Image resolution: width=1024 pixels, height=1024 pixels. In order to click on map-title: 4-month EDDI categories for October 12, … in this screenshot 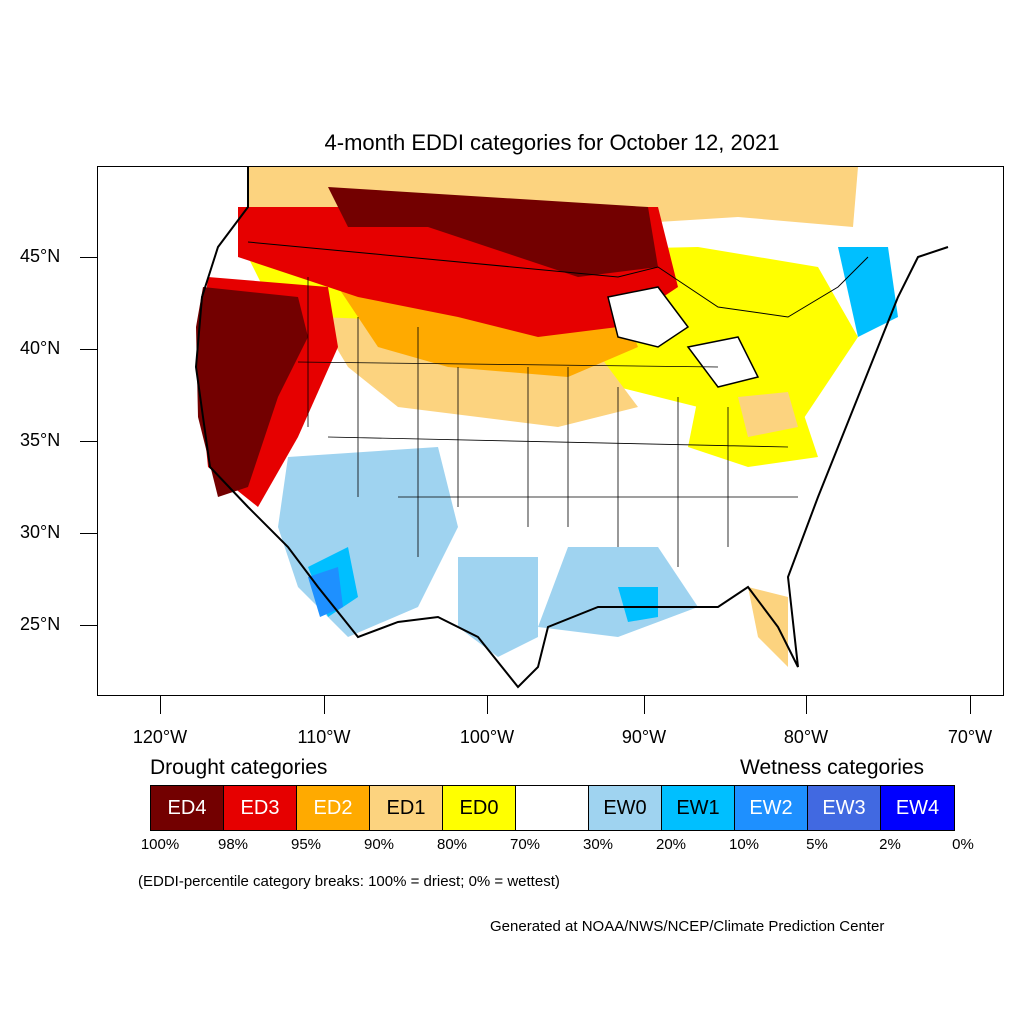, I will do `click(552, 142)`.